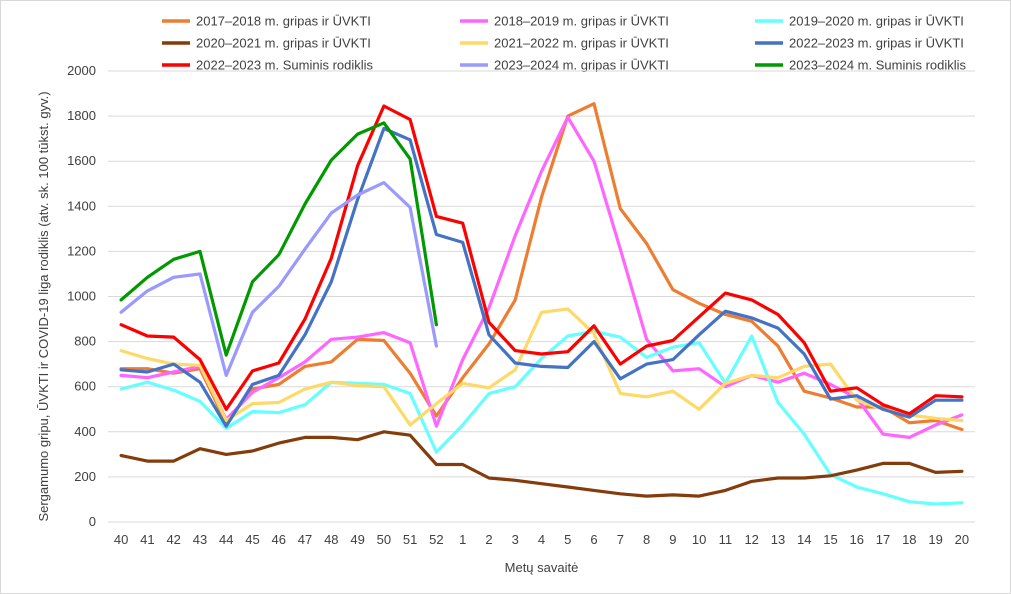 This screenshot has width=1011, height=594. Describe the element at coordinates (283, 21) in the screenshot. I see `legend-entry: 2017–2018 m. gripas ir ŪVKTI` at that location.